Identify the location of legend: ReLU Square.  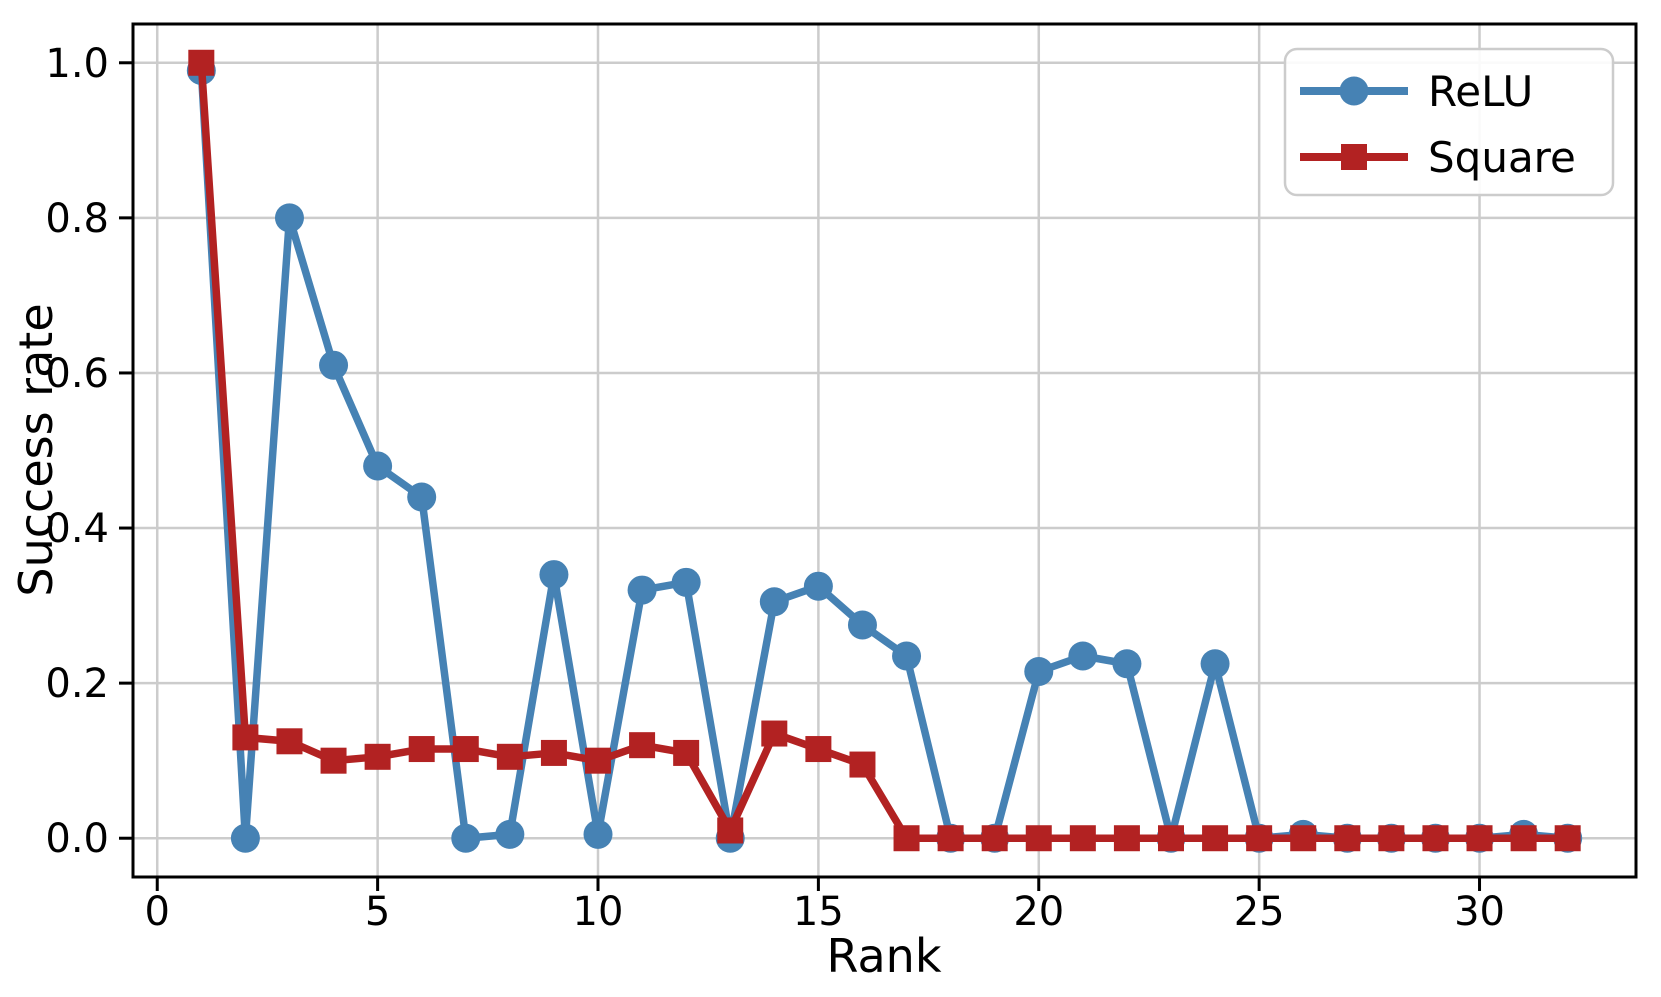
(1449, 122).